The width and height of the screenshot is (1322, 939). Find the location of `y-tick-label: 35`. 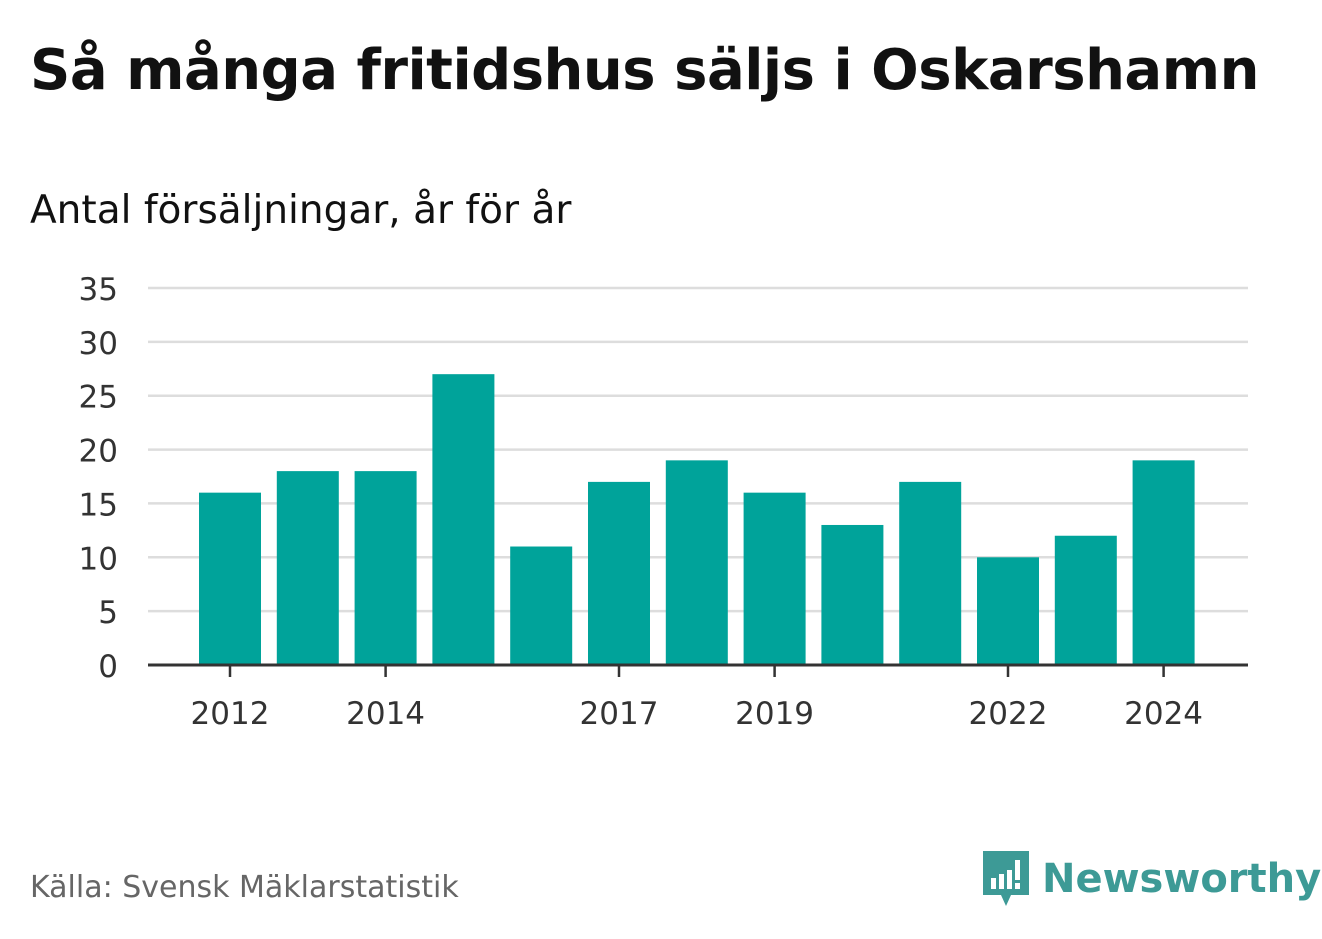

y-tick-label: 35 is located at coordinates (98, 290).